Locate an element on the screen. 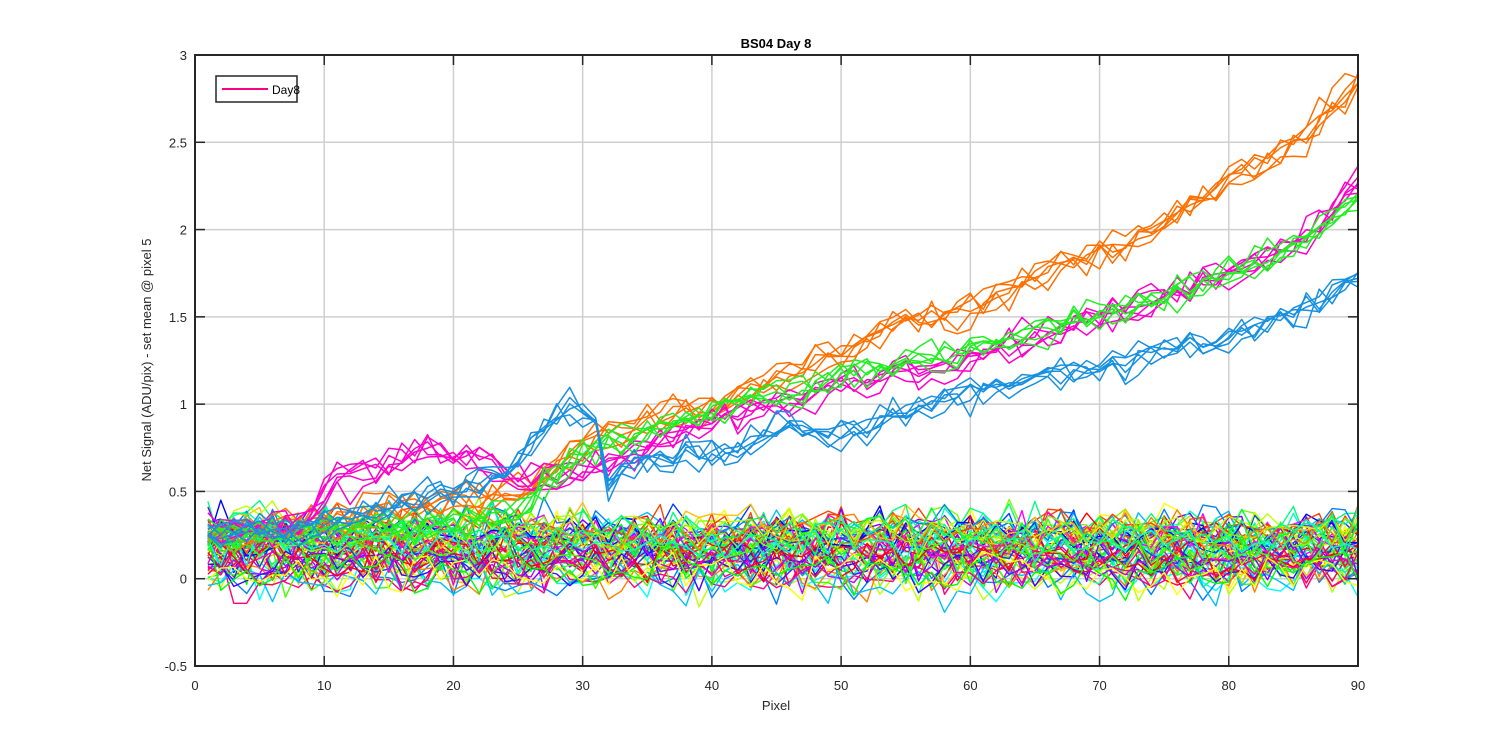 This screenshot has width=1500, height=755. x-tick-label: 40 is located at coordinates (712, 685).